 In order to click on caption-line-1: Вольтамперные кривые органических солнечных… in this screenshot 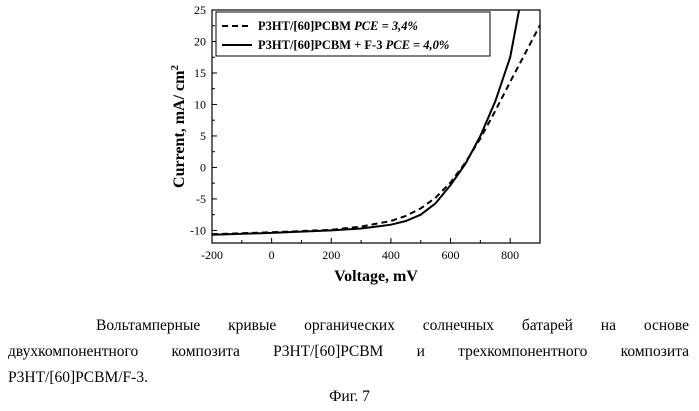, I will do `click(392, 326)`.